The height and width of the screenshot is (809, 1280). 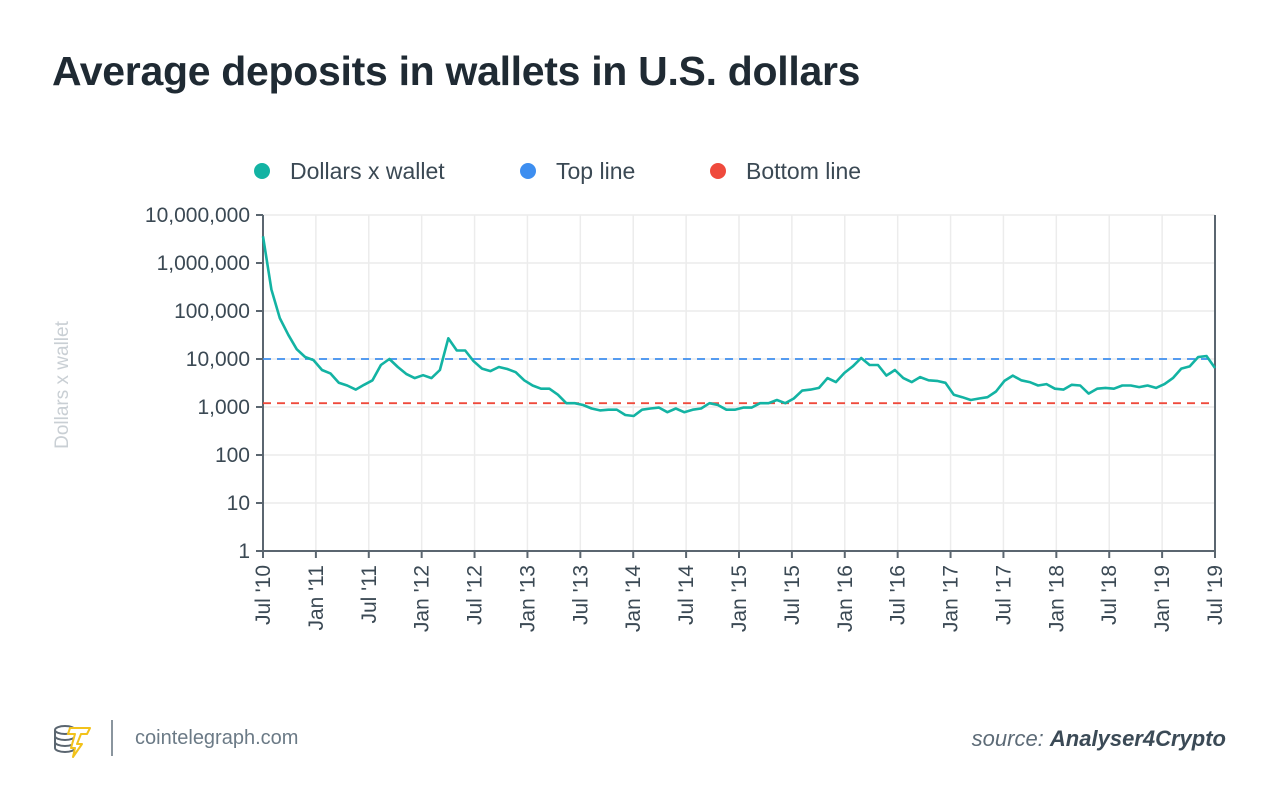 I want to click on x-tick-label: Jul '10, so click(x=263, y=595).